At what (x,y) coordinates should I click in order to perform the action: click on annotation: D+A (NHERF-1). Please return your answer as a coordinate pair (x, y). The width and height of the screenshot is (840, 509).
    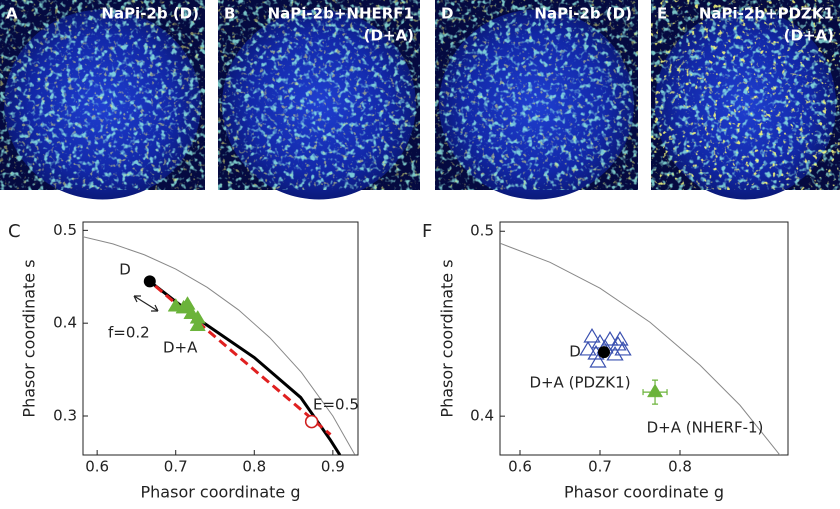
    Looking at the image, I should click on (705, 428).